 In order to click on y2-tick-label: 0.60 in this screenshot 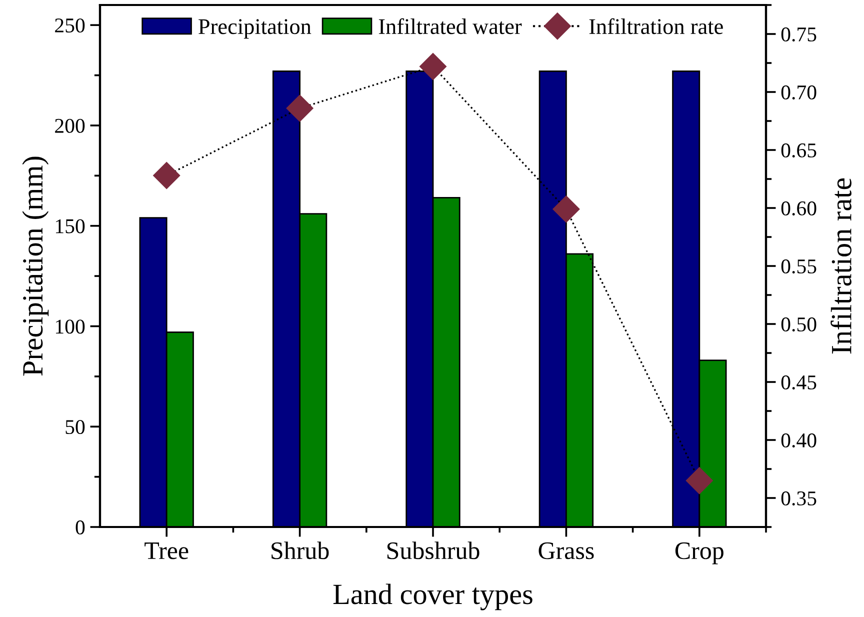, I will do `click(798, 208)`.